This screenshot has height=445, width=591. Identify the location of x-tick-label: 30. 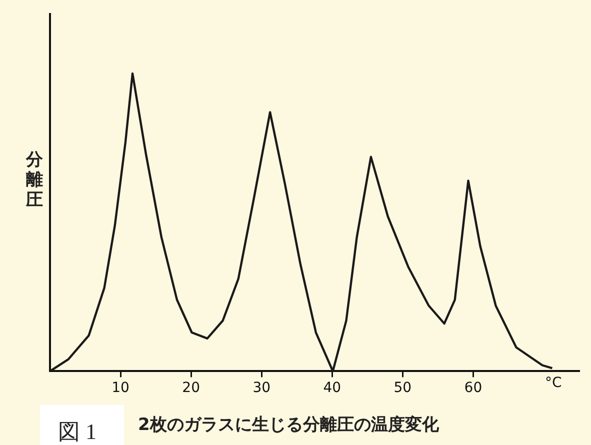
(261, 388).